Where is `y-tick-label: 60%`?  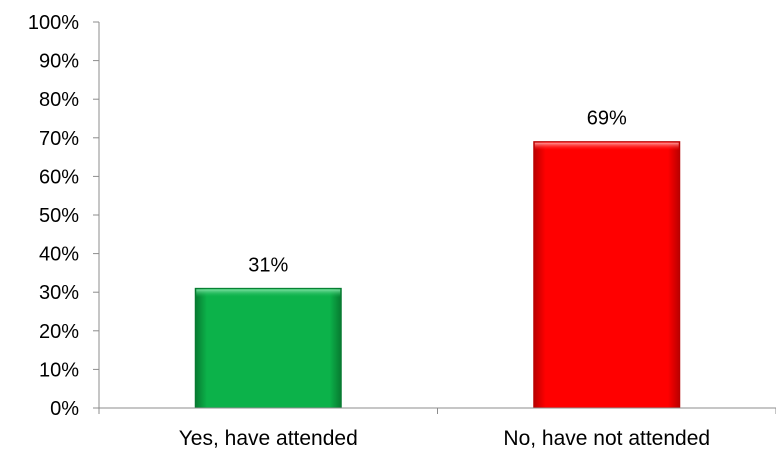 y-tick-label: 60% is located at coordinates (59, 177).